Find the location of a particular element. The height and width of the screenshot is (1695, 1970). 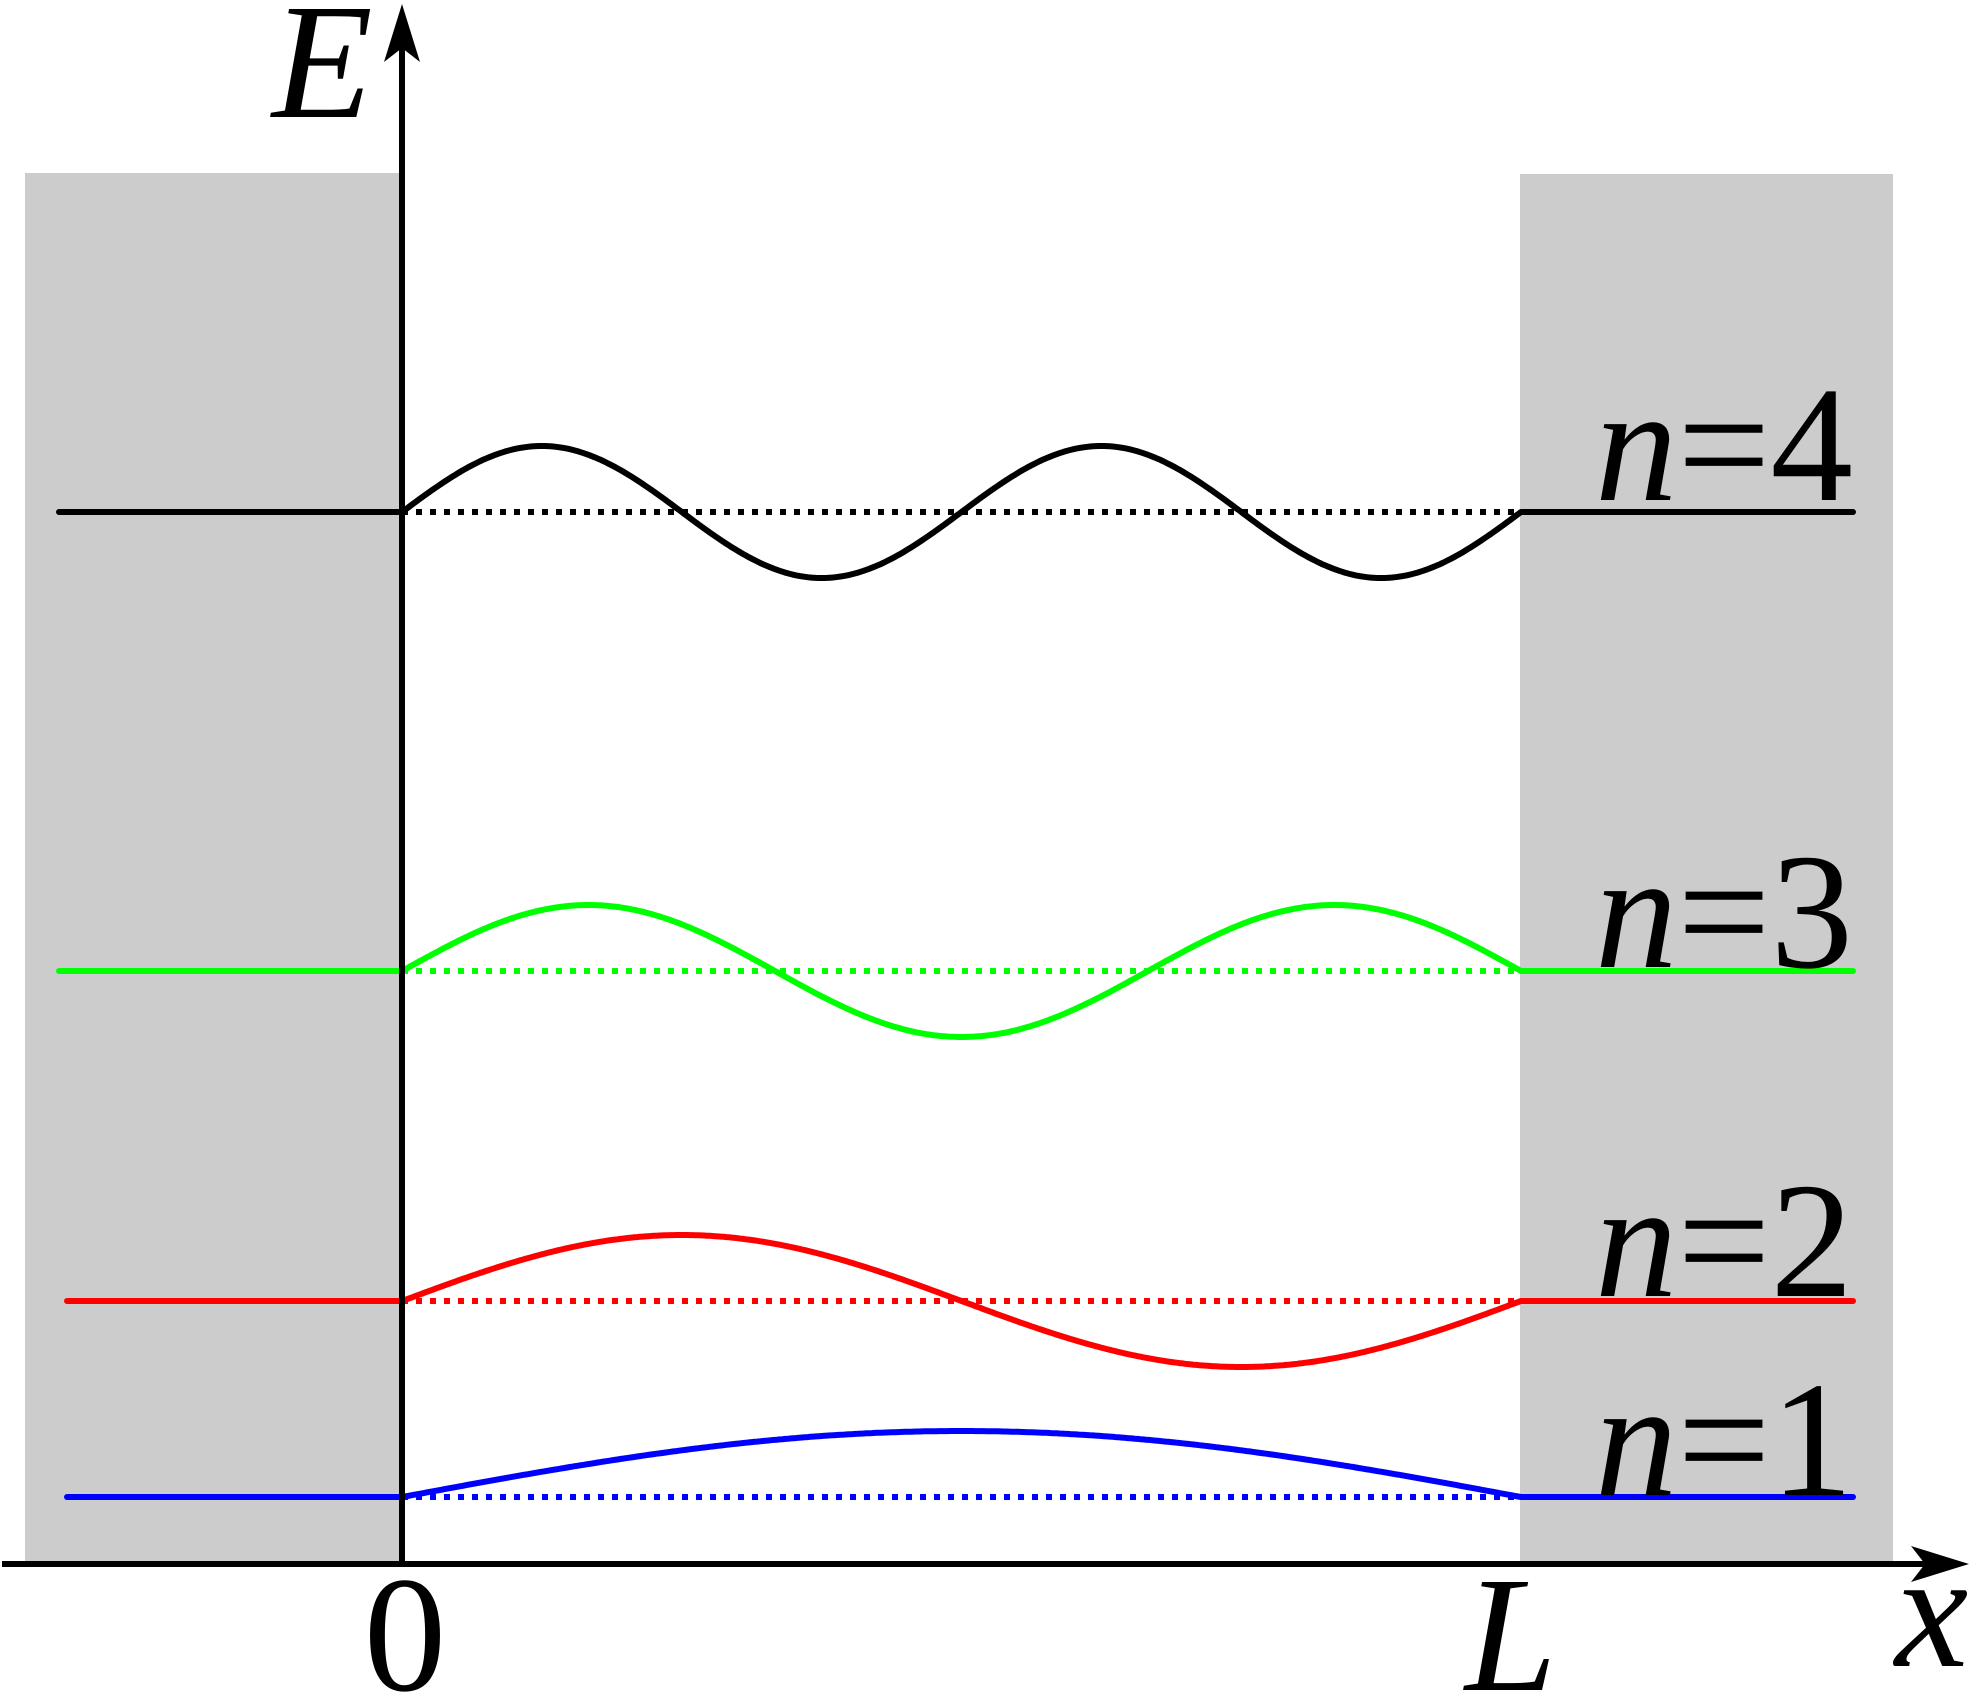

energy-level-n2: n=2 is located at coordinates (960, 1259).